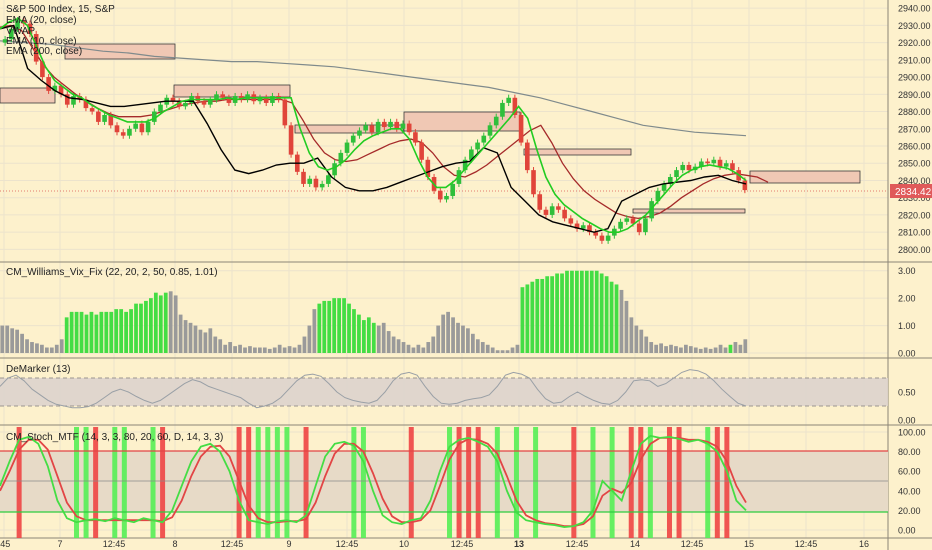 Image resolution: width=932 pixels, height=550 pixels. I want to click on price-tick-label: 2900.00, so click(914, 78).